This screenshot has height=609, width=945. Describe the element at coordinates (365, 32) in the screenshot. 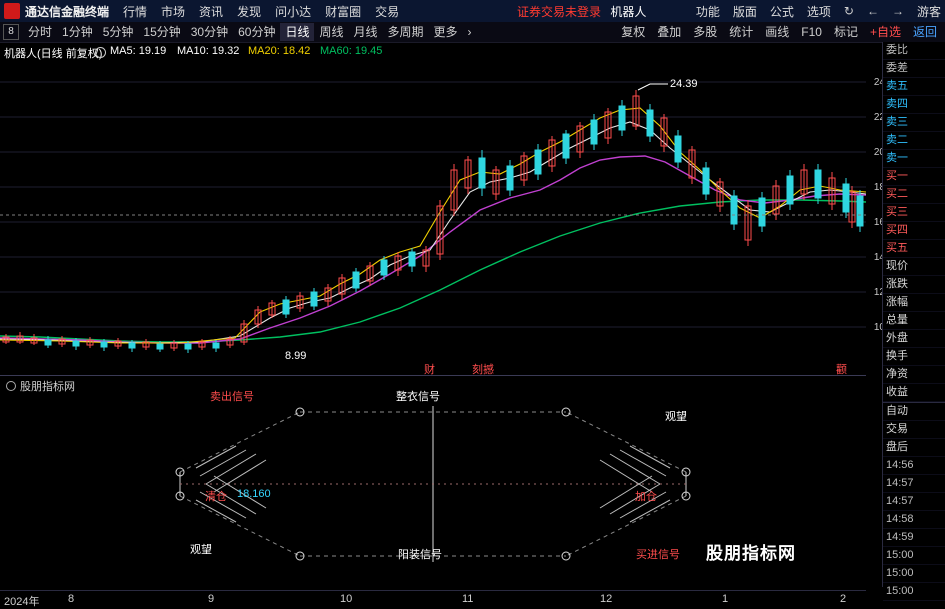

I see `period-monthly: 月线` at that location.